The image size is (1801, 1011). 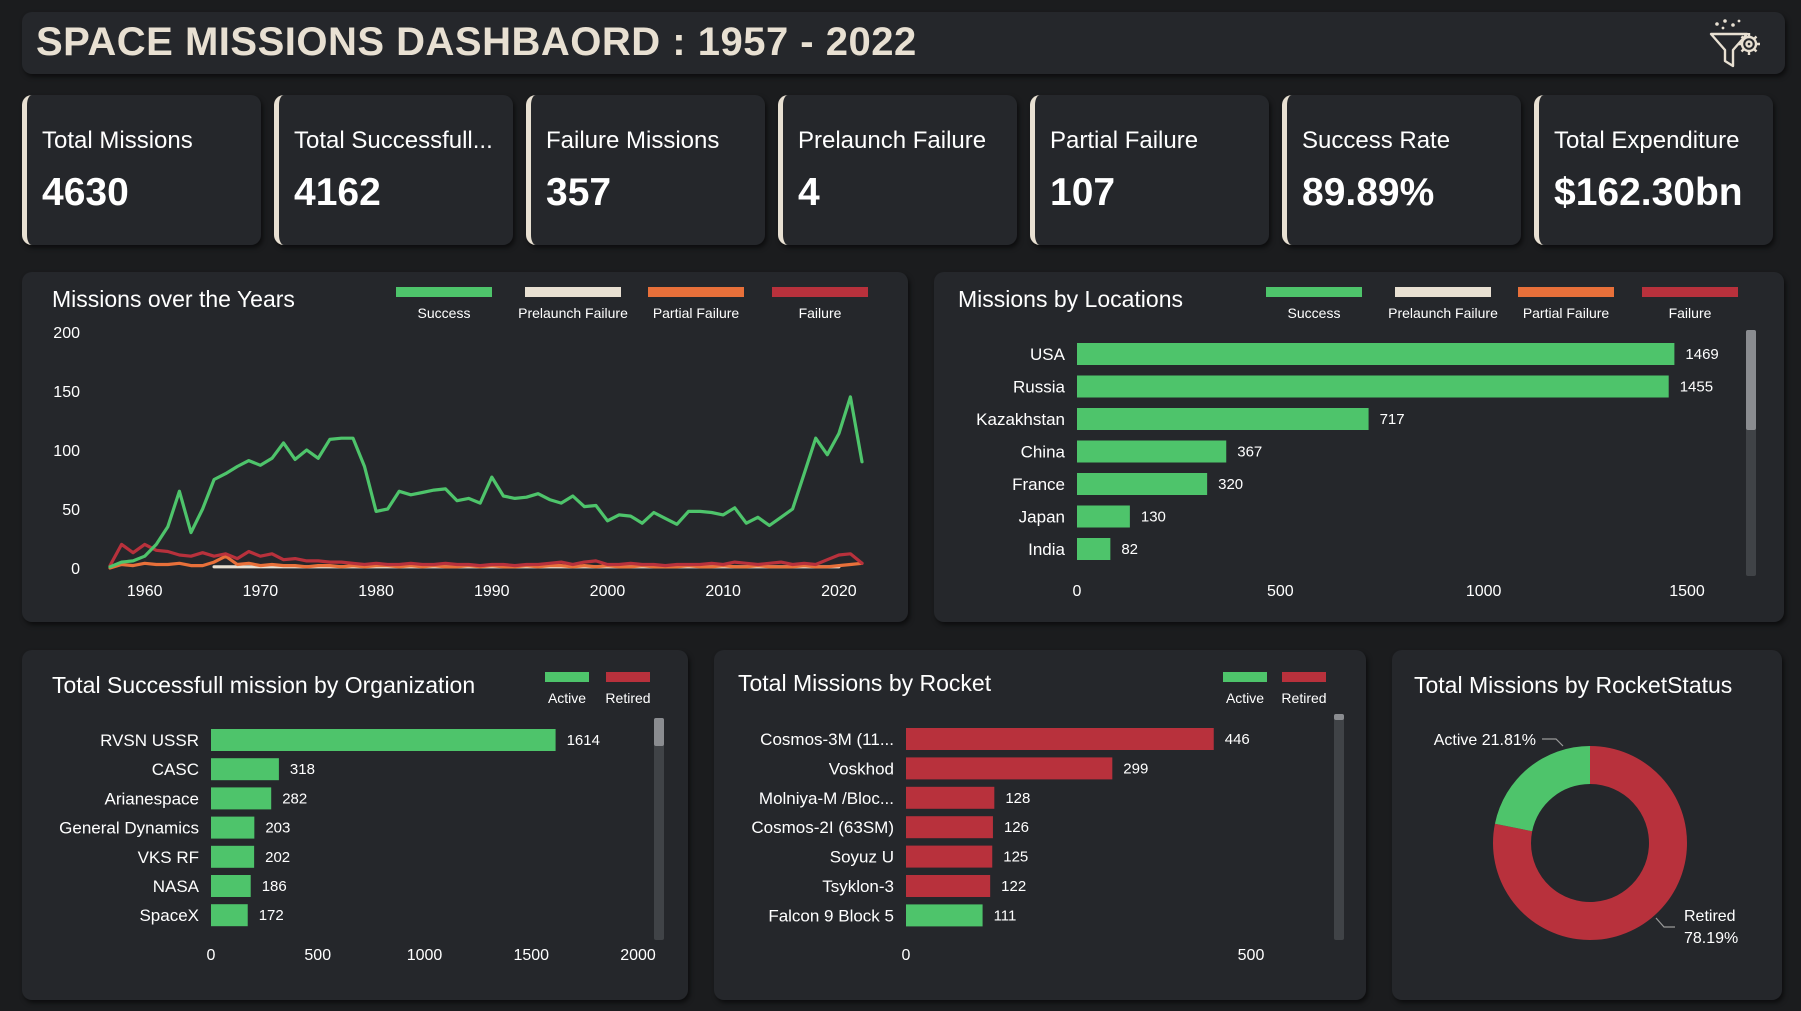 What do you see at coordinates (337, 192) in the screenshot?
I see `kpi-value: 4162` at bounding box center [337, 192].